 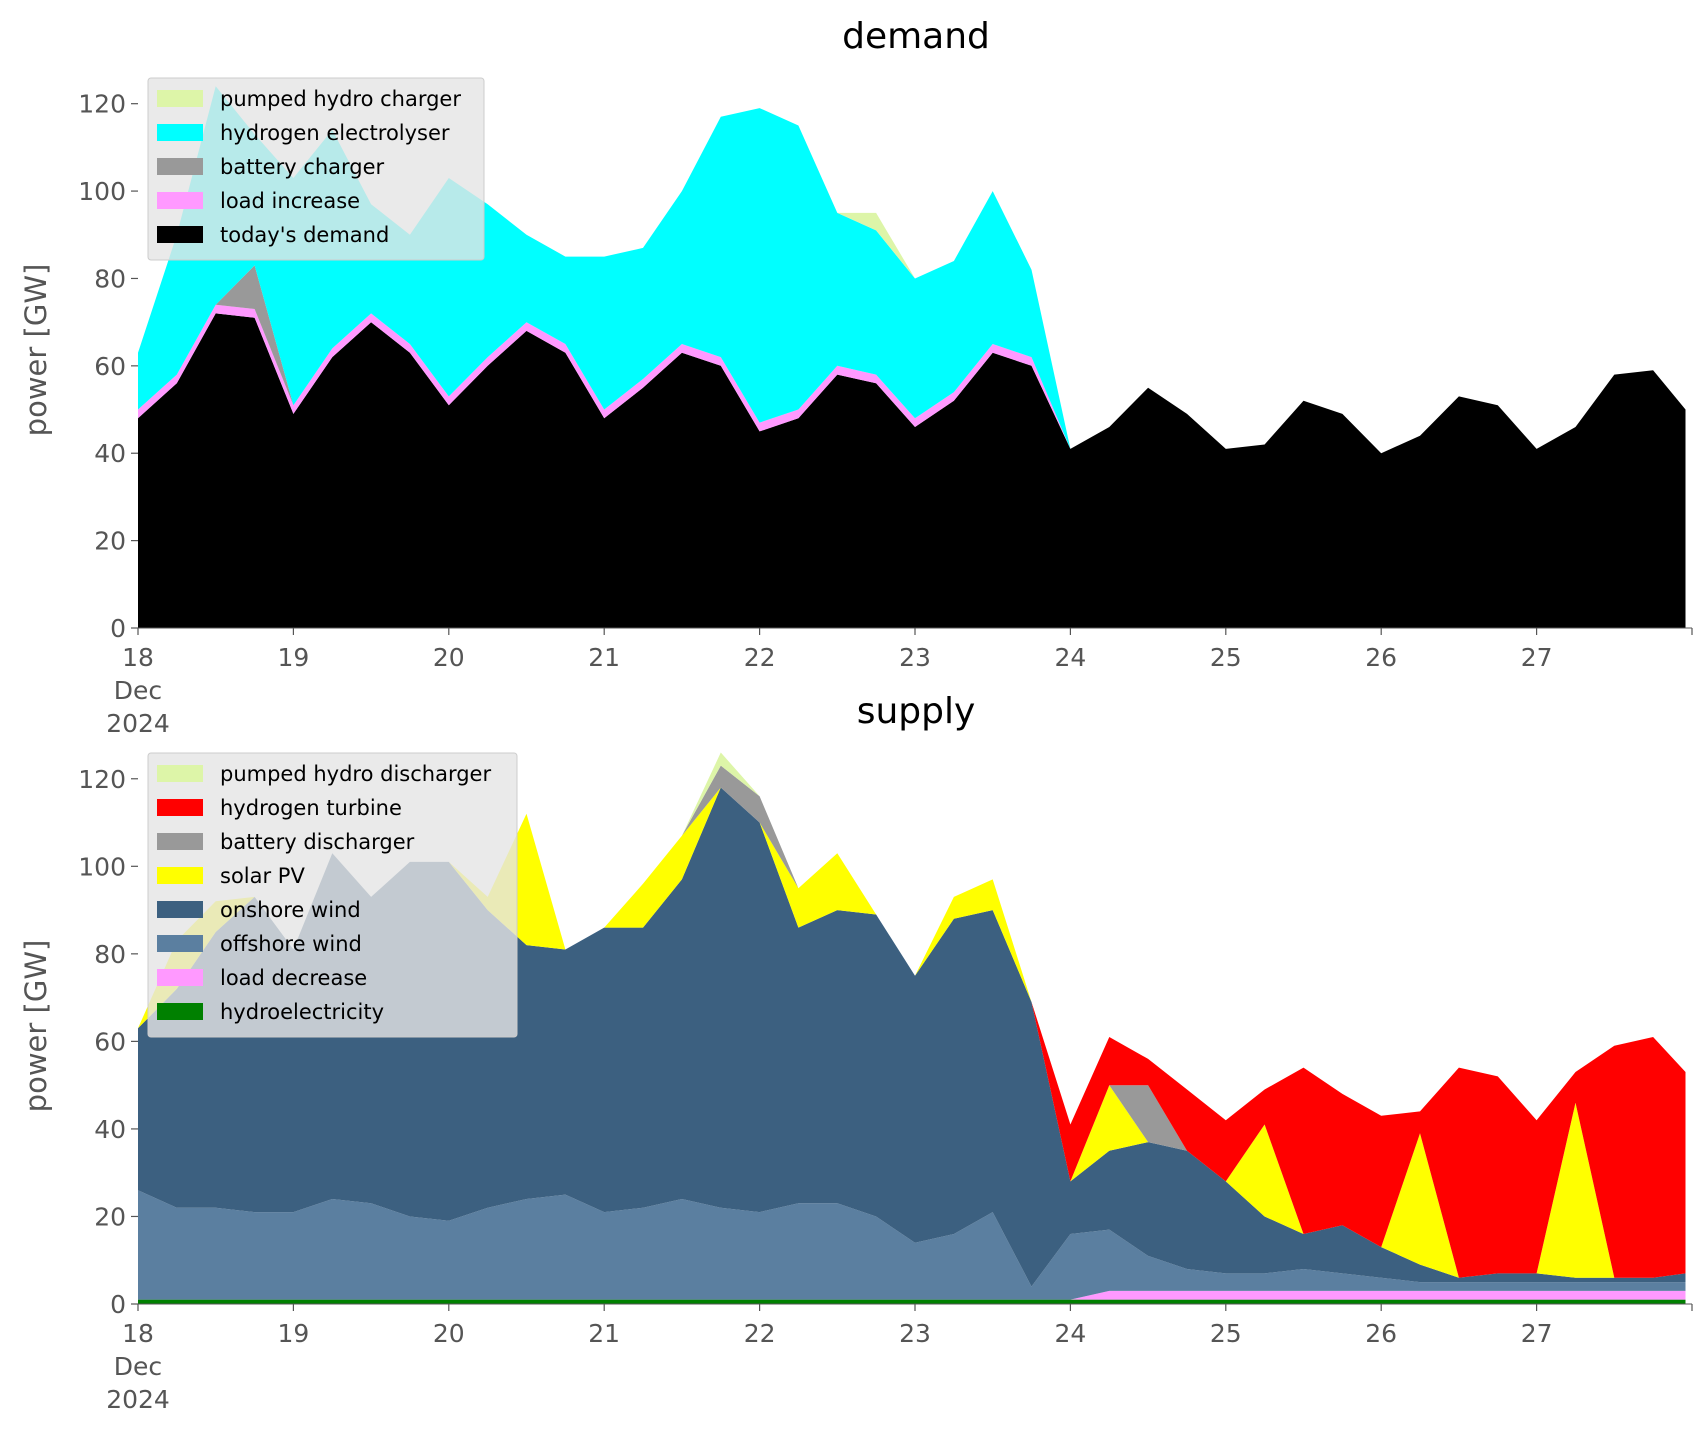 What do you see at coordinates (355, 774) in the screenshot?
I see `legend-label: pumped hydro discharger` at bounding box center [355, 774].